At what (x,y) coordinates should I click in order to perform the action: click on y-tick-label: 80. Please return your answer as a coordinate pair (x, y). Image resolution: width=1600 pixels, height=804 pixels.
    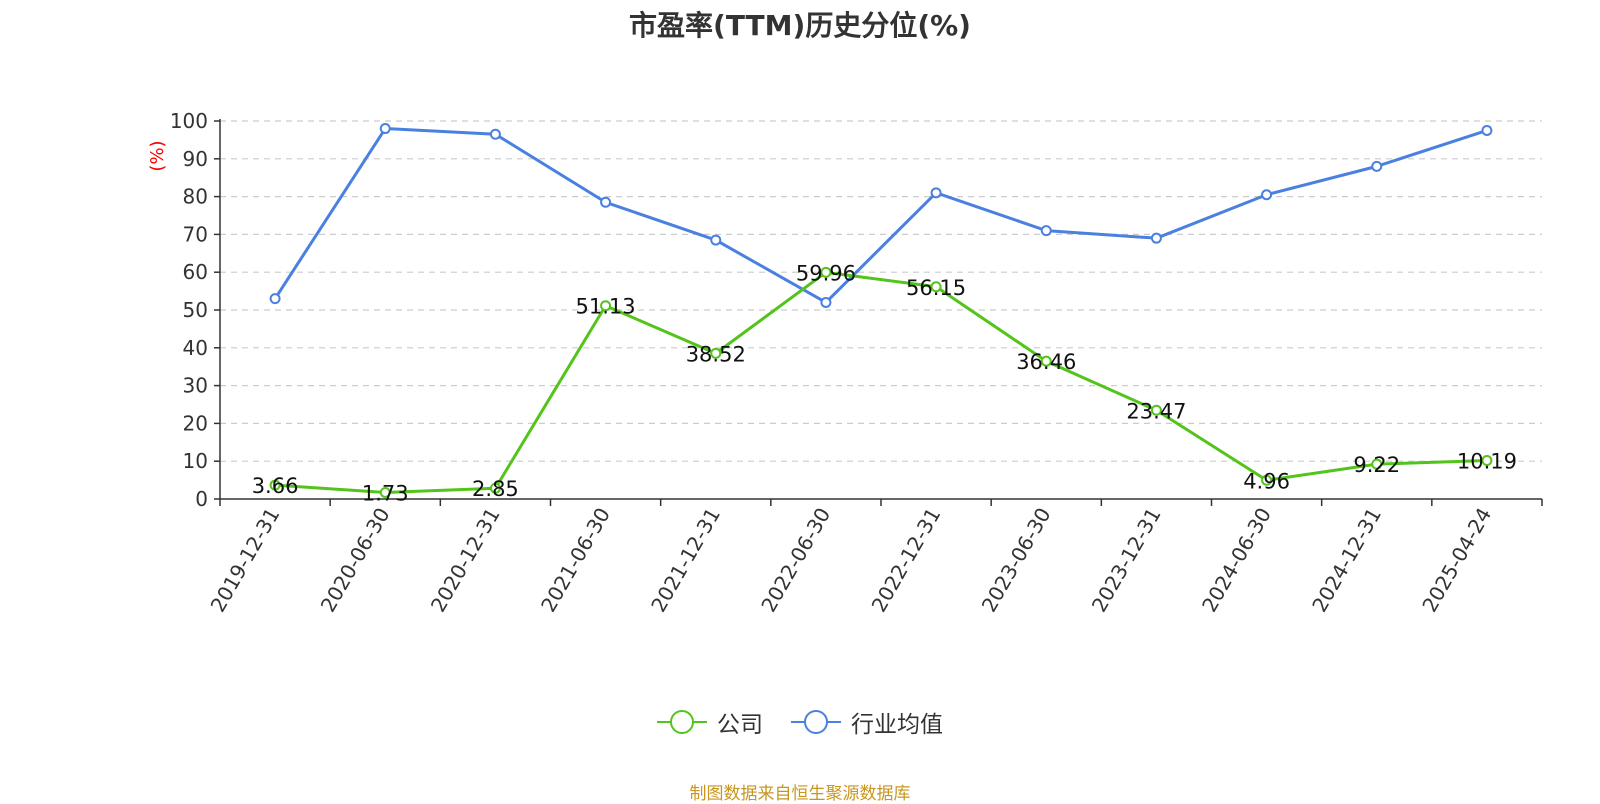
    Looking at the image, I should click on (195, 197).